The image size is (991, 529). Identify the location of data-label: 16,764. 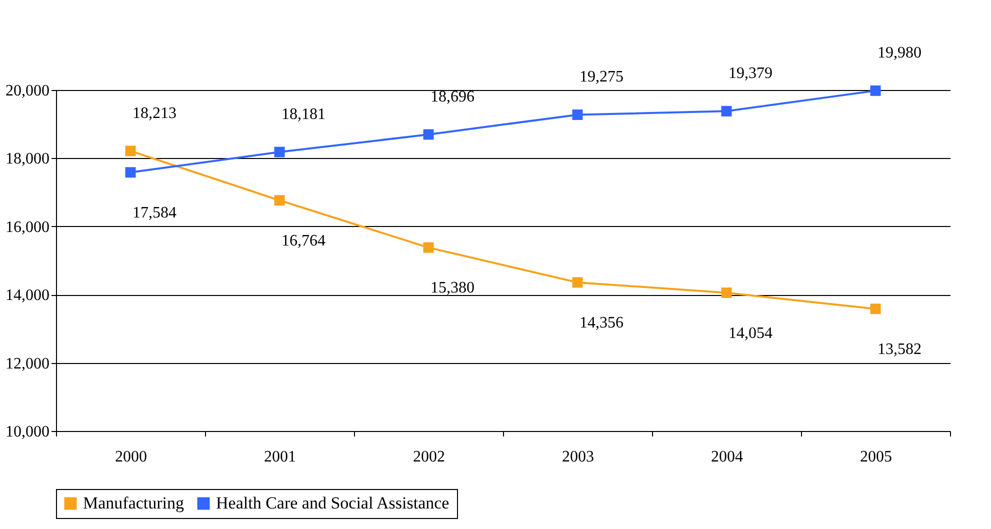
(304, 241).